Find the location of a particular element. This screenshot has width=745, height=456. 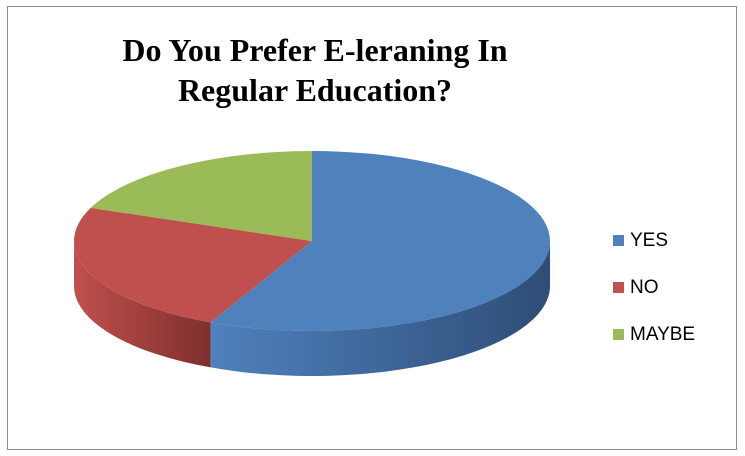

legend-item-maybe: MAYBE is located at coordinates (654, 334).